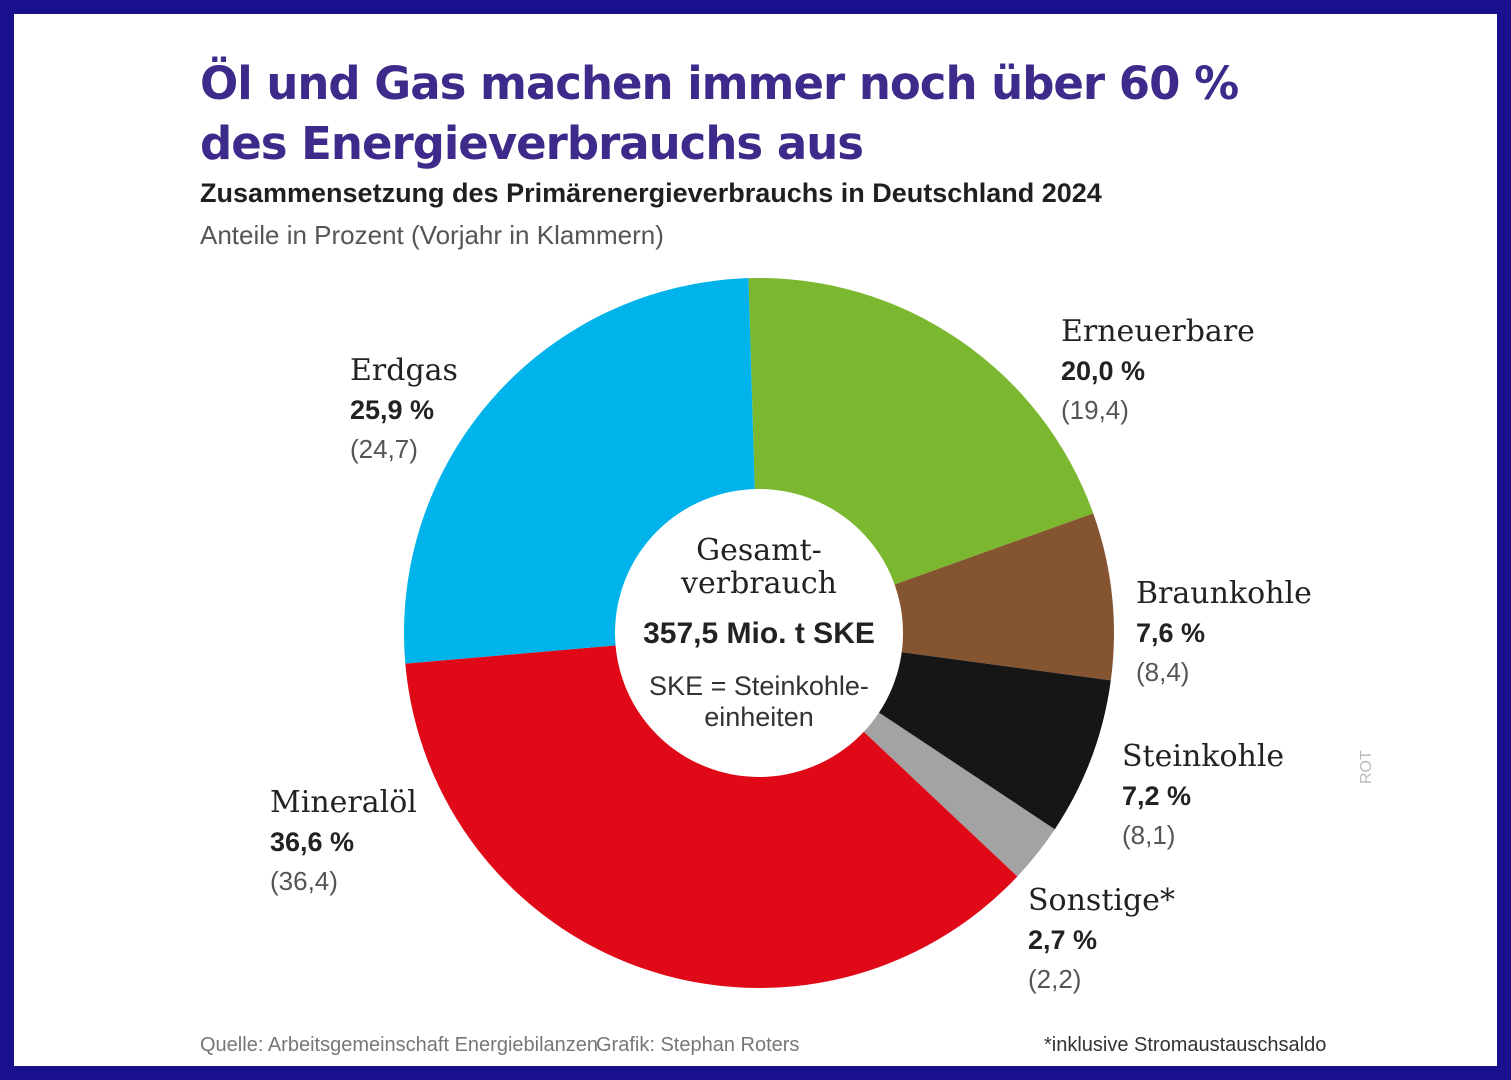  What do you see at coordinates (1062, 940) in the screenshot?
I see `label-sonstige-value: 2,7 %` at bounding box center [1062, 940].